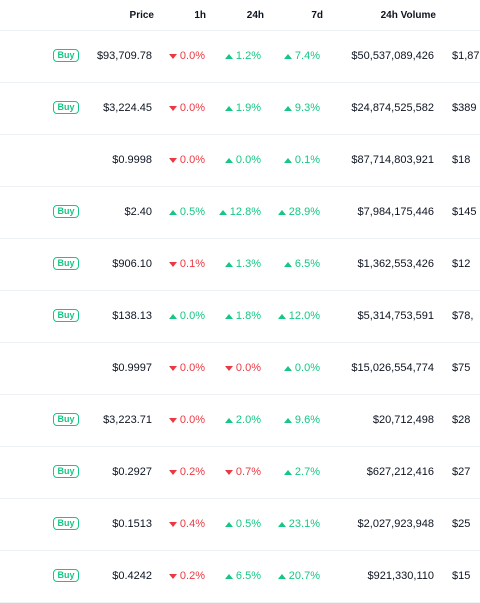 The width and height of the screenshot is (480, 603). I want to click on market-cap-cell: $1,872, so click(466, 56).